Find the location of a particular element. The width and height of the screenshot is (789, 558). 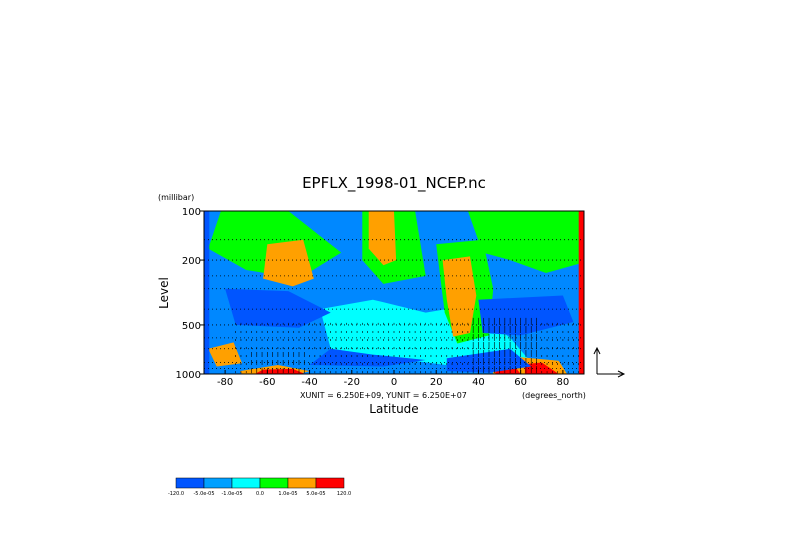

y-unit-label: (millibar) is located at coordinates (176, 197).